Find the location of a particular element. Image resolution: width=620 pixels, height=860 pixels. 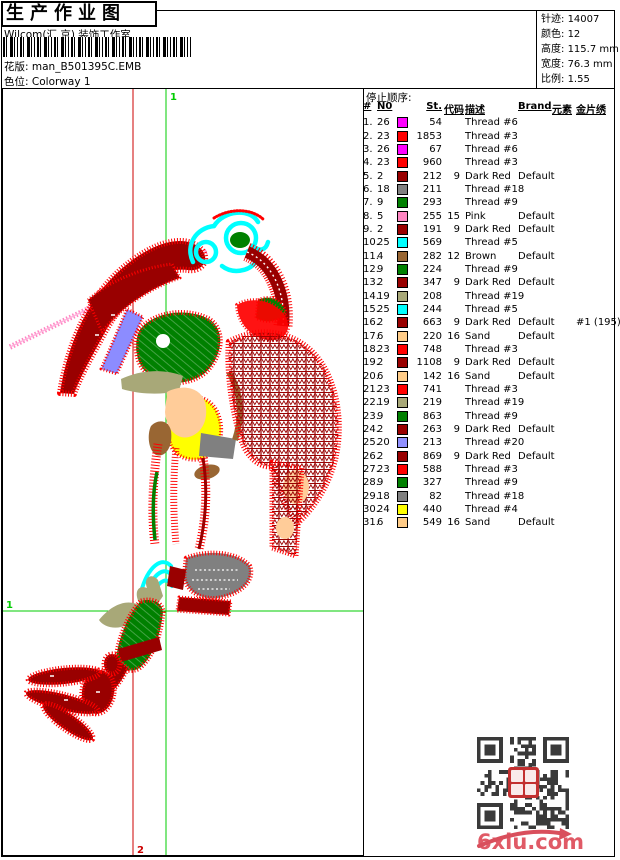

row-number: 14. is located at coordinates (371, 296).